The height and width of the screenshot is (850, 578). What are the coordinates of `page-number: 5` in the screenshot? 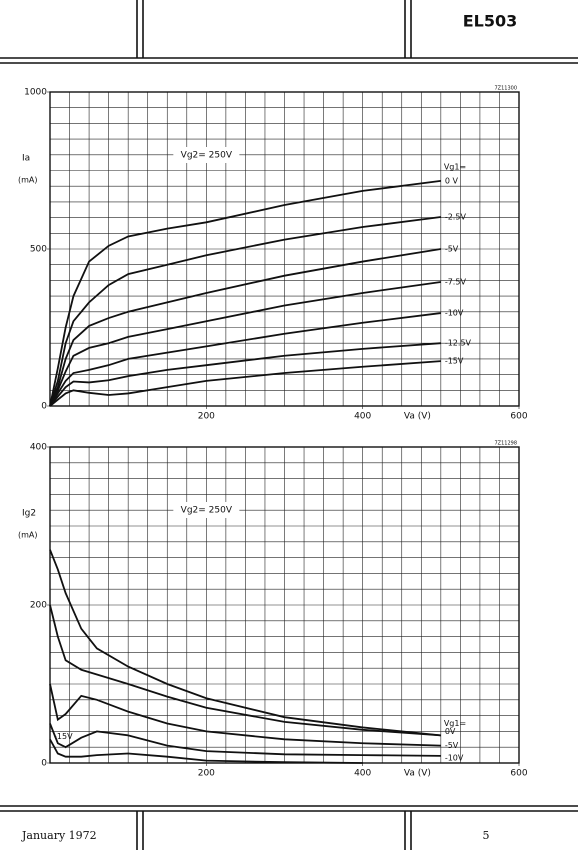 It's located at (486, 835).